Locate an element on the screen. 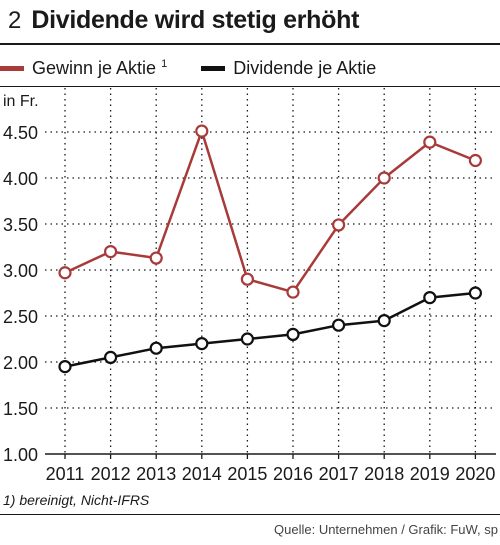  legend-swatch-gewinn is located at coordinates (12, 68).